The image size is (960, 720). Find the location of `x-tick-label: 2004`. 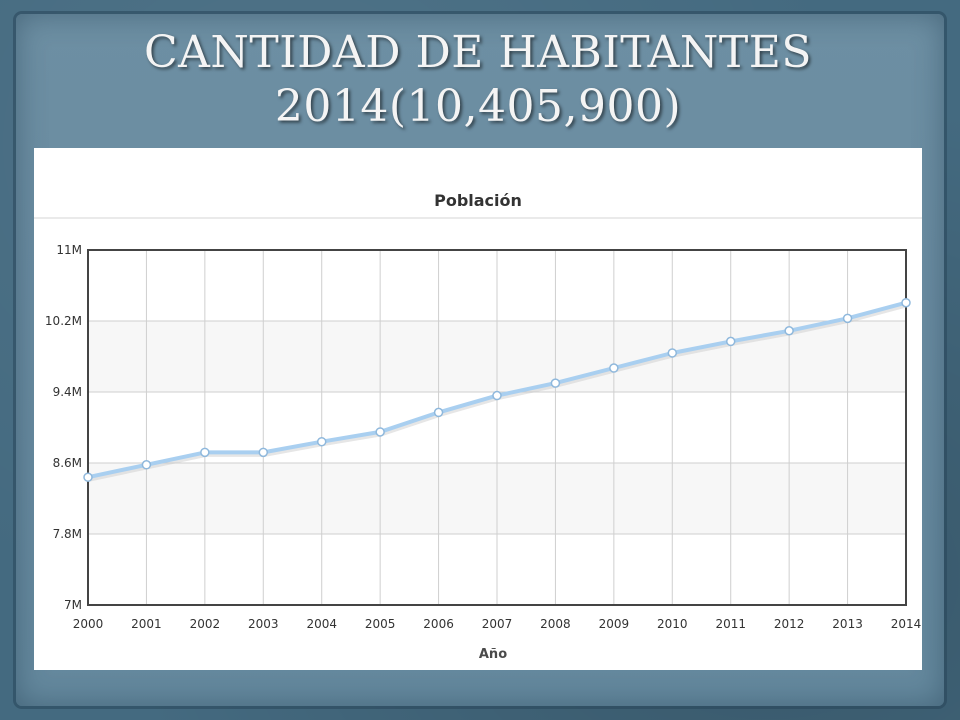

x-tick-label: 2004 is located at coordinates (321, 624).